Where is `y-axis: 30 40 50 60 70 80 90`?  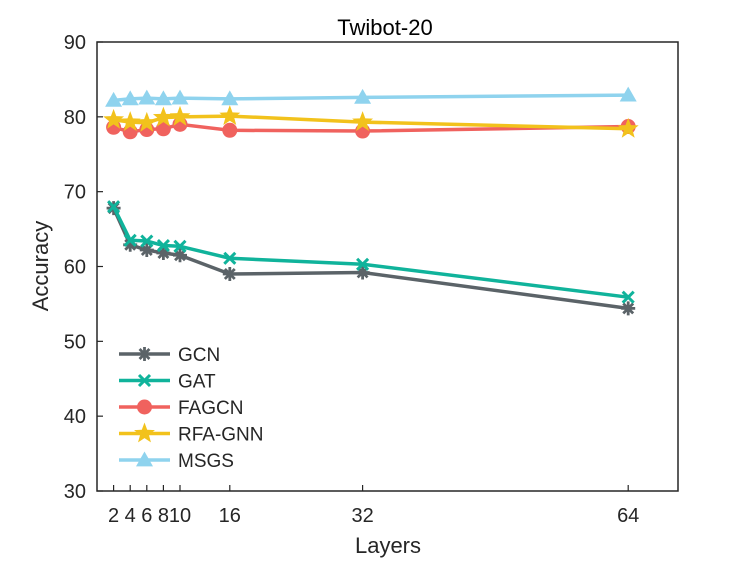
y-axis: 30 40 50 60 70 80 90 is located at coordinates (83, 267).